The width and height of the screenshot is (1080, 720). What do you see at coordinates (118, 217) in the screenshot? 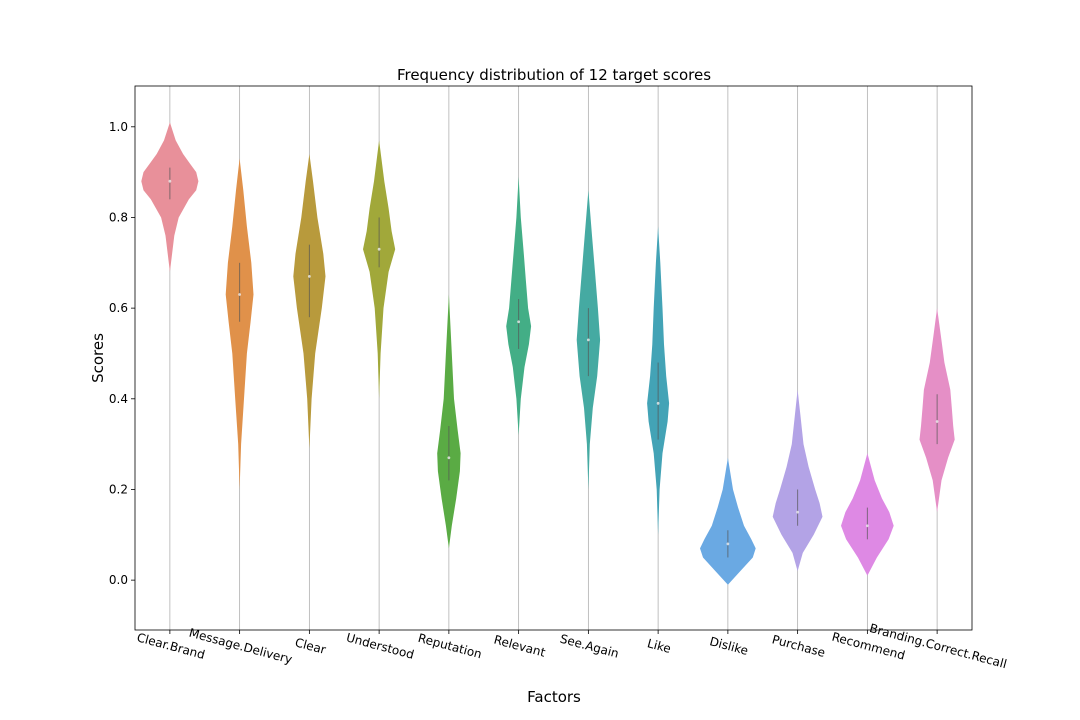
I see `y-tick-label: 0.8` at bounding box center [118, 217].